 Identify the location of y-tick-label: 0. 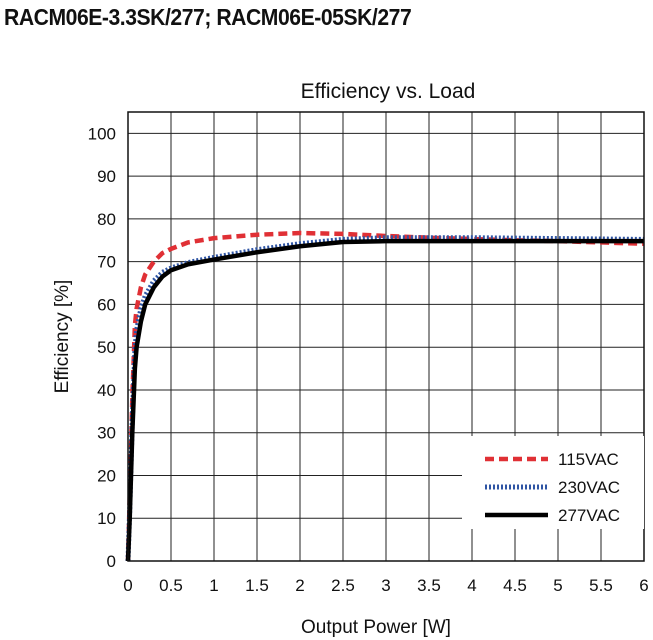
(111, 561).